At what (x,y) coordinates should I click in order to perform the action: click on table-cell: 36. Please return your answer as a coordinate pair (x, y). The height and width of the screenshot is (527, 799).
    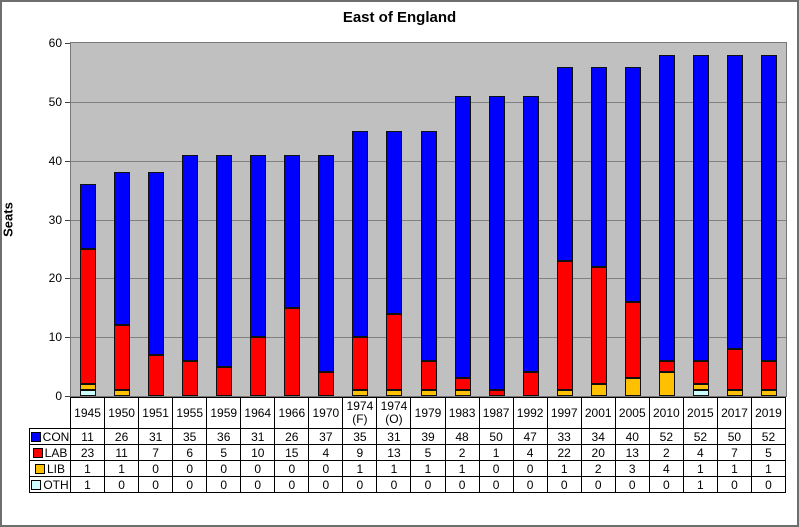
    Looking at the image, I should click on (224, 436).